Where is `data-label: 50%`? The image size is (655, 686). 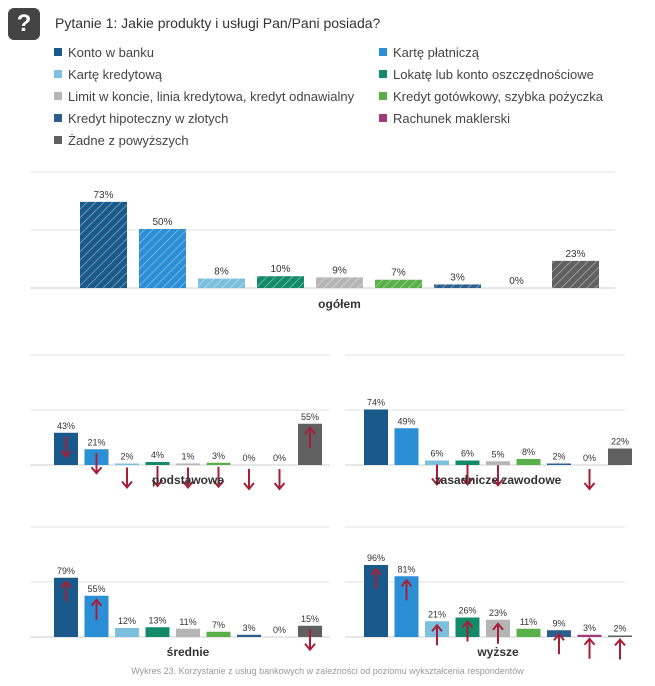
data-label: 50% is located at coordinates (162, 222).